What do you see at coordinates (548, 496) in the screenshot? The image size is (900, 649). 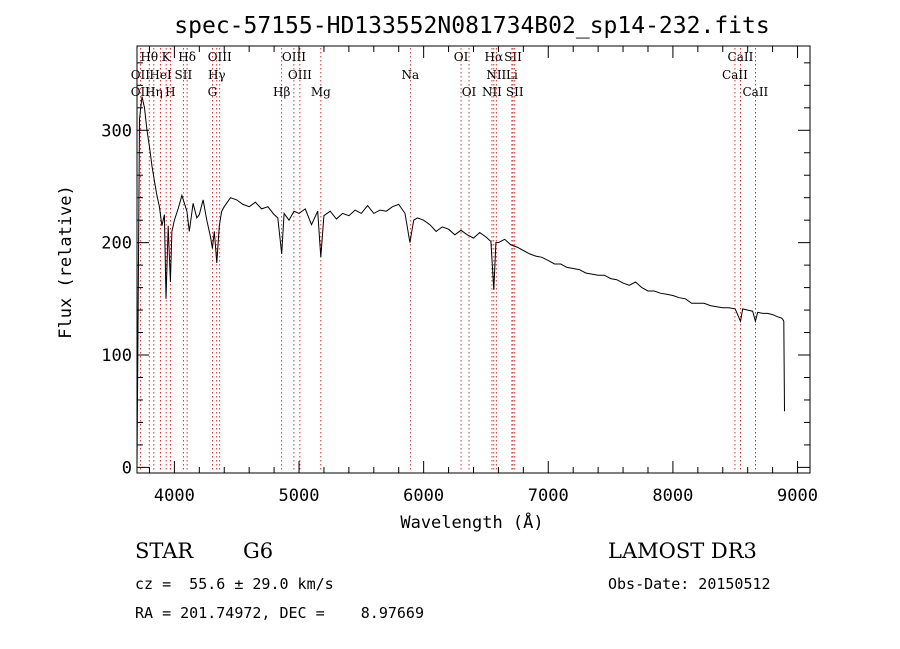 I see `x-tick-label: 7000` at bounding box center [548, 496].